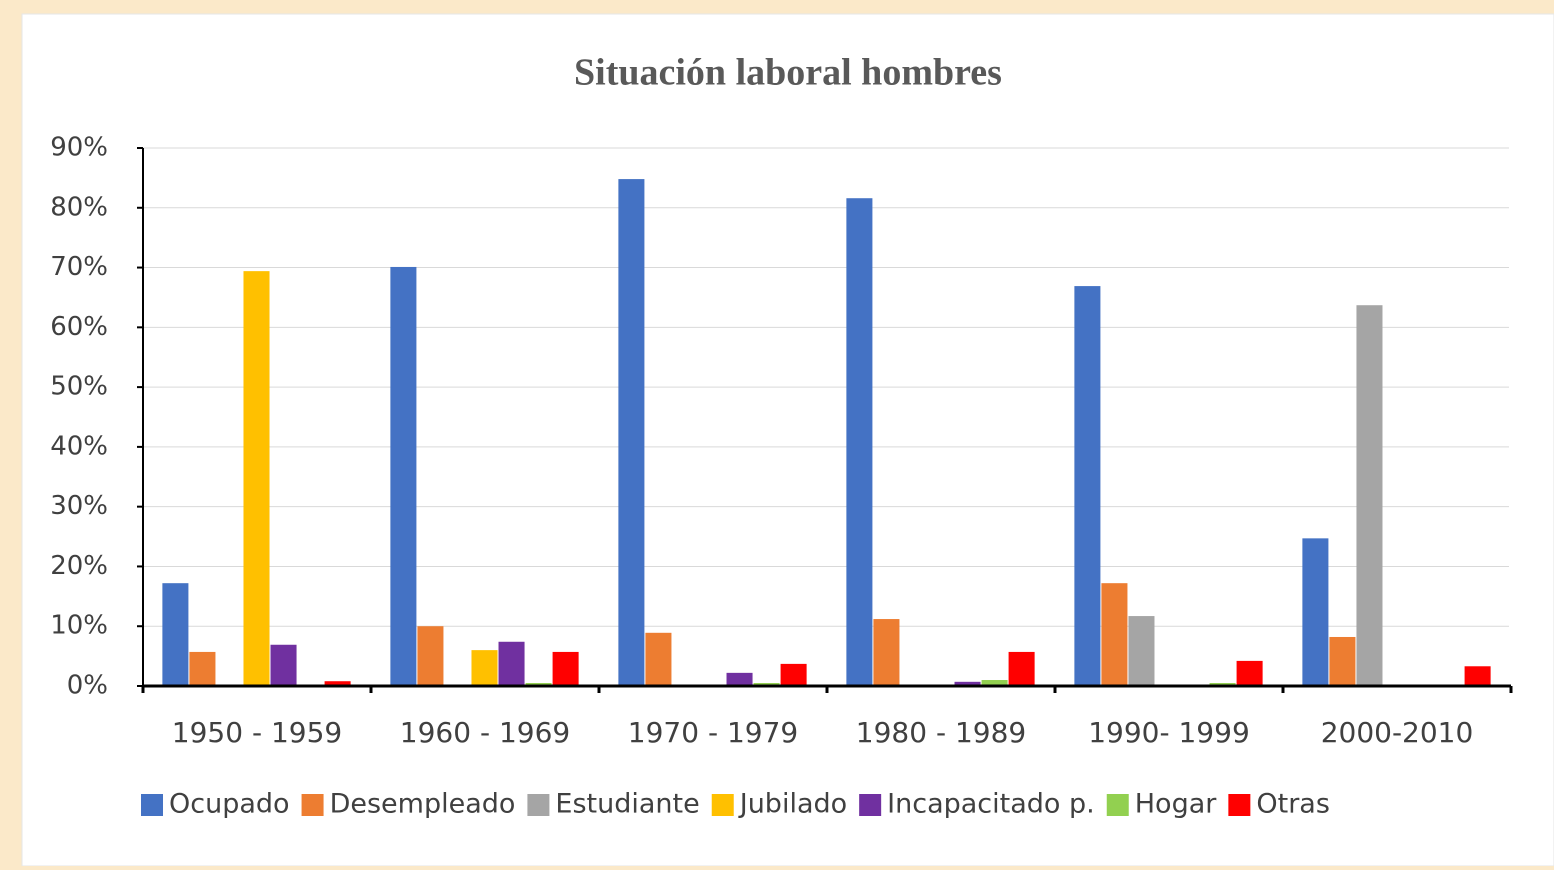 The height and width of the screenshot is (870, 1554). What do you see at coordinates (79, 446) in the screenshot?
I see `y-tick-label: 40%` at bounding box center [79, 446].